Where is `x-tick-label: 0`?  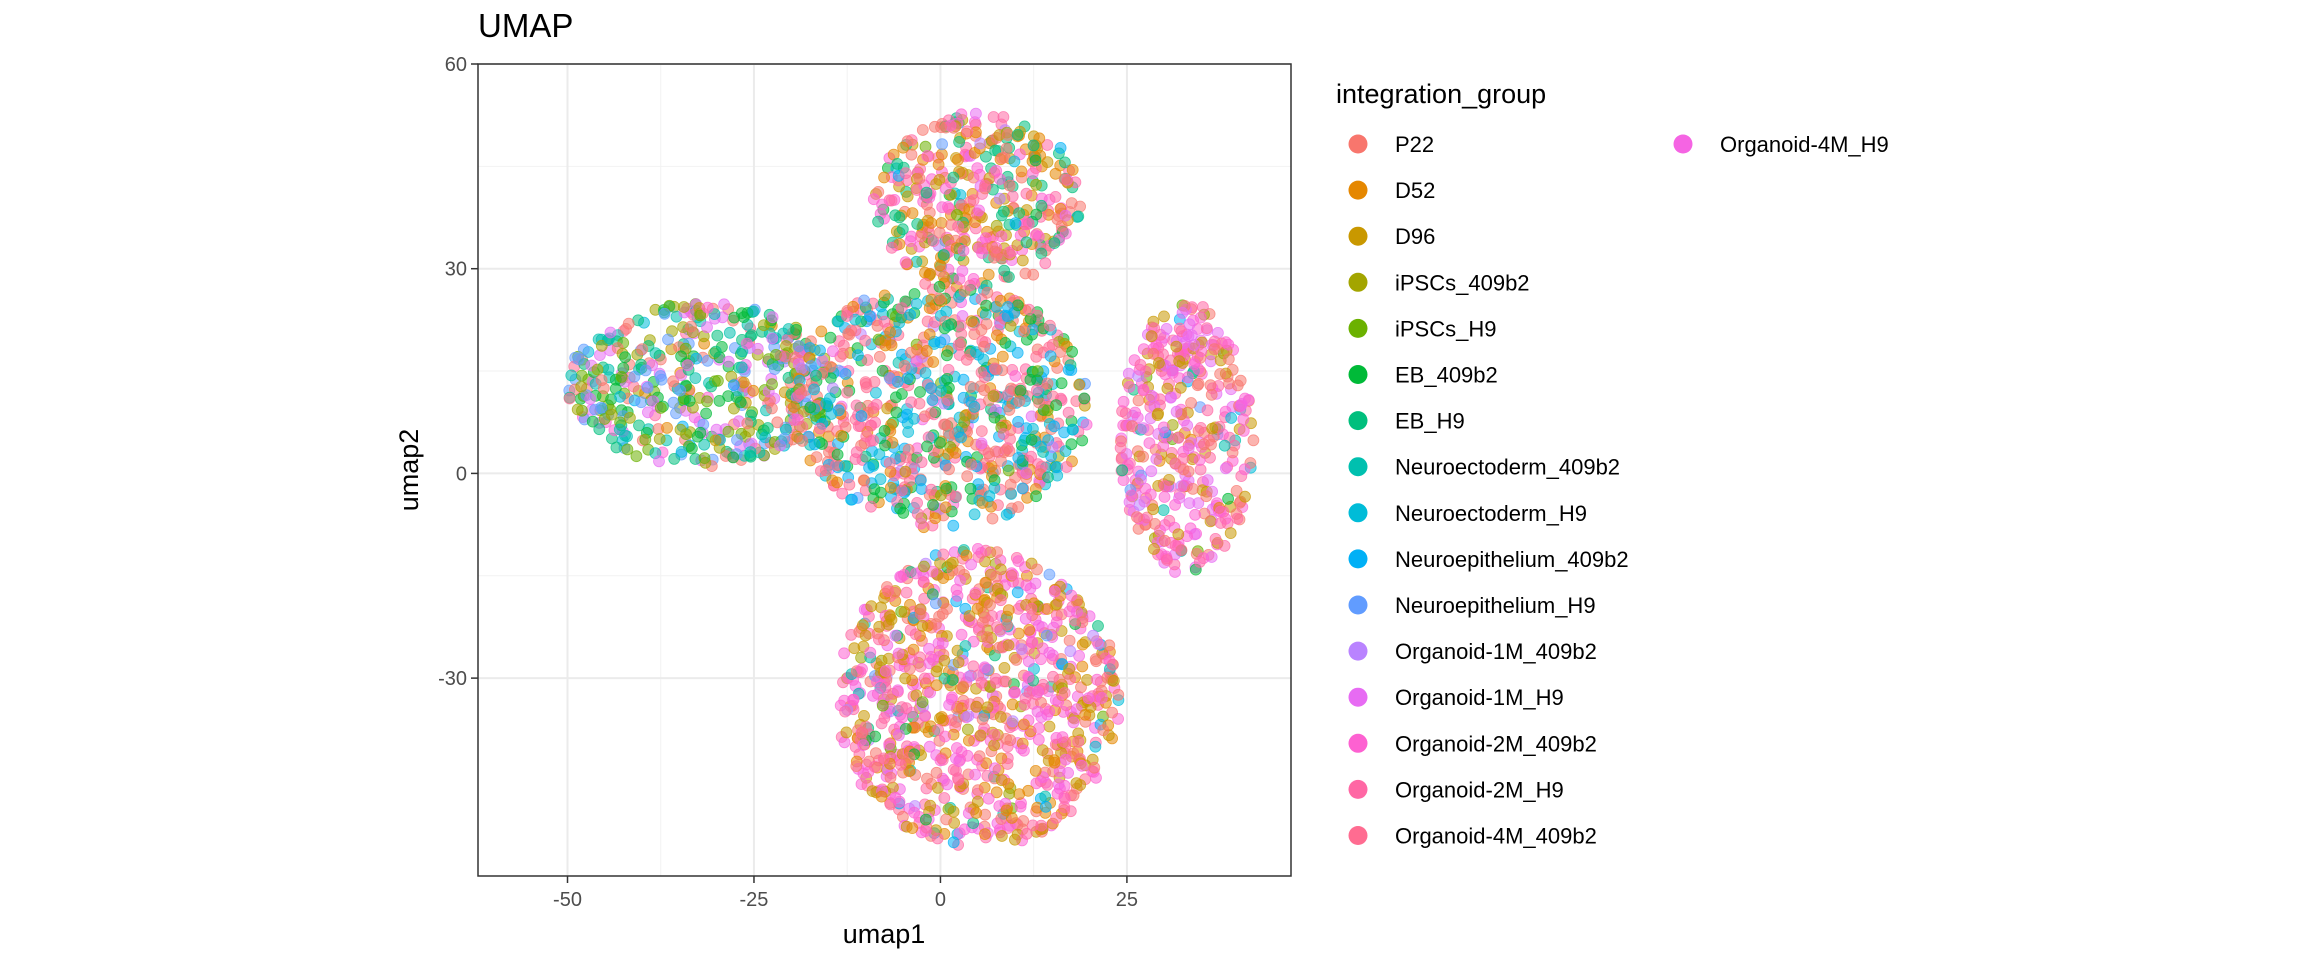 x-tick-label: 0 is located at coordinates (940, 900).